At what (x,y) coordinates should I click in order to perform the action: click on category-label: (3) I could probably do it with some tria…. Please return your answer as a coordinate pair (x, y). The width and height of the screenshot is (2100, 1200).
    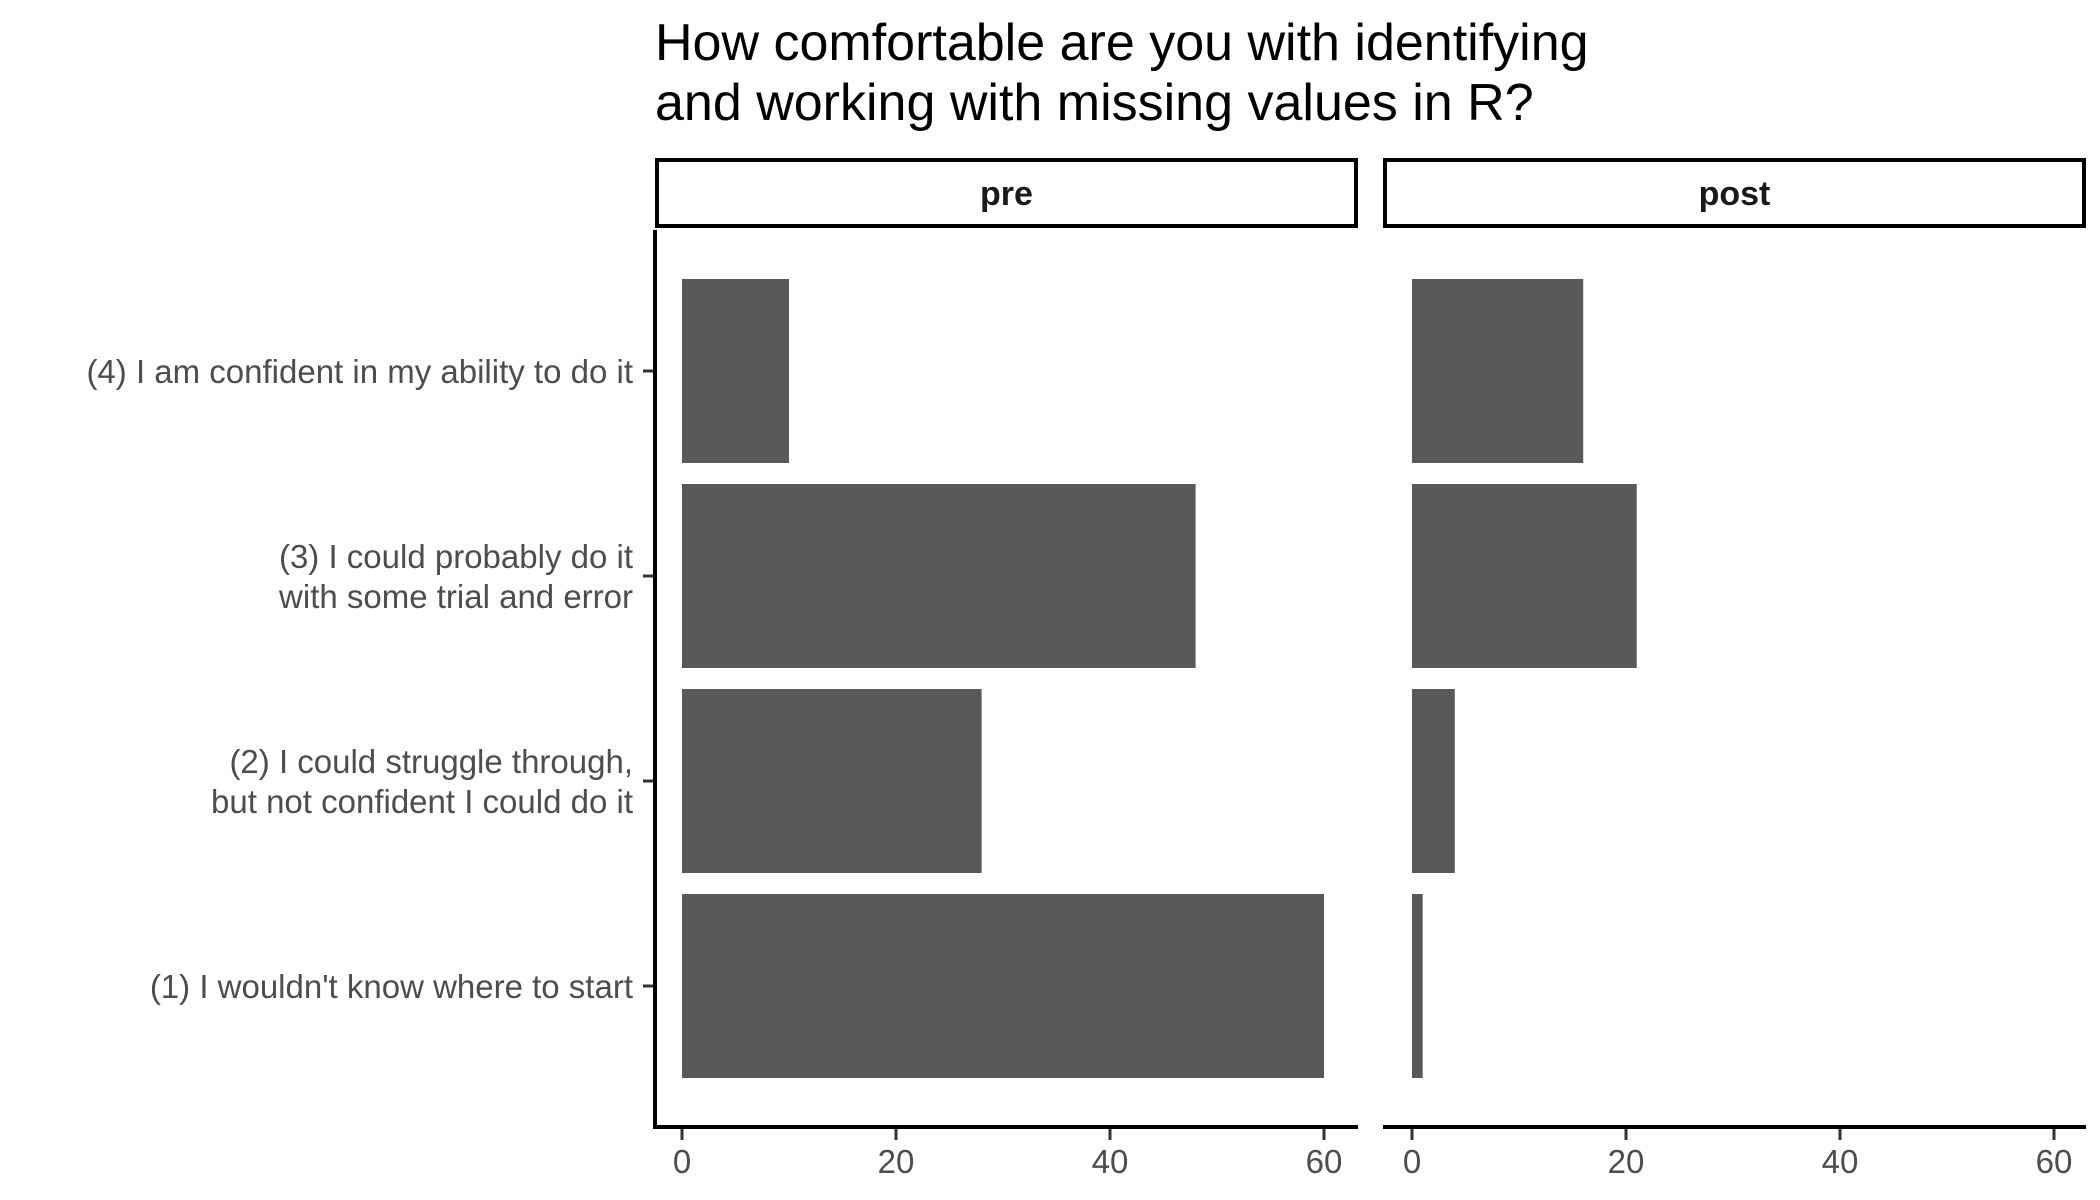
    Looking at the image, I should click on (455, 576).